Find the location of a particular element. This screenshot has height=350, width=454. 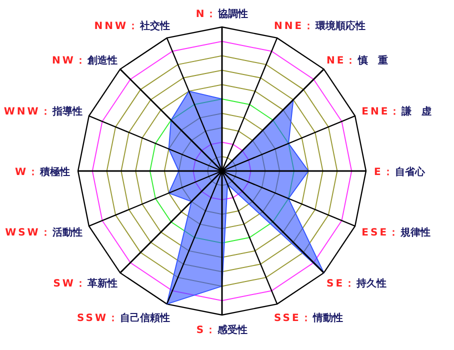

spoke-label: SSE：情動性 is located at coordinates (308, 318).